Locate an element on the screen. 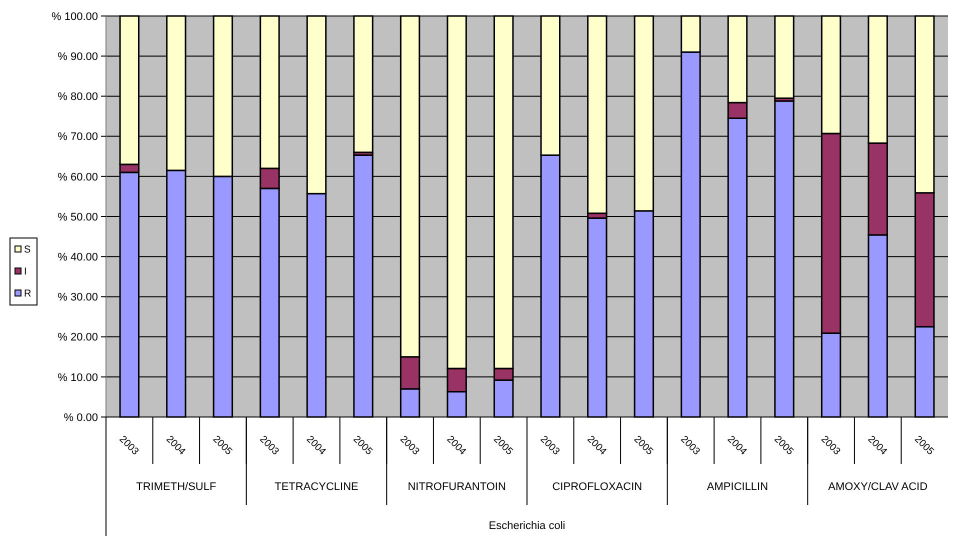  legend-label: I is located at coordinates (25, 272).